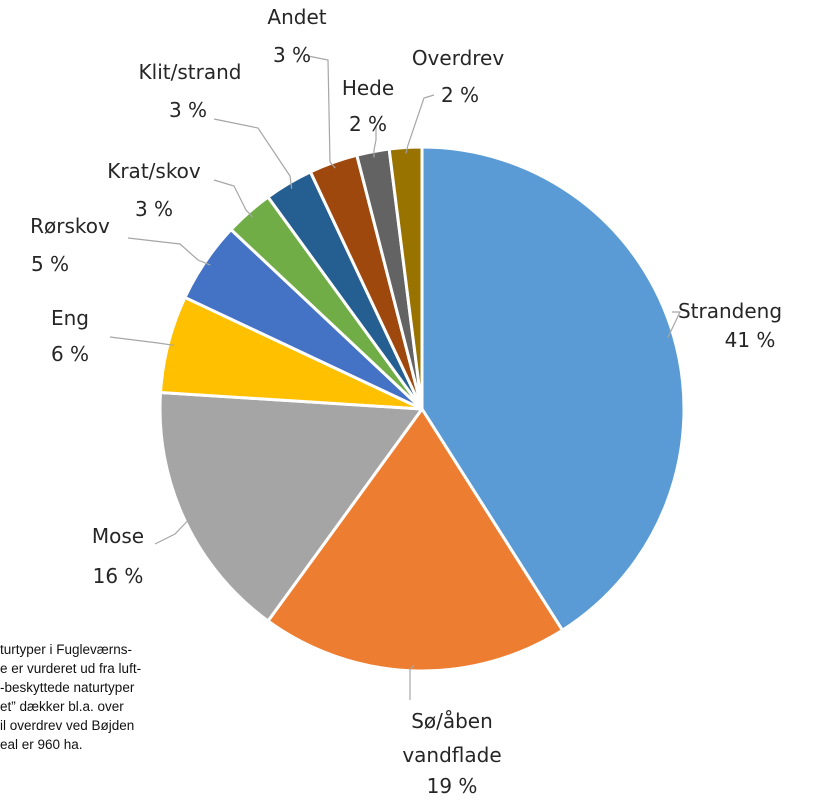 Image resolution: width=824 pixels, height=800 pixels. I want to click on leader-line-eng, so click(142, 341).